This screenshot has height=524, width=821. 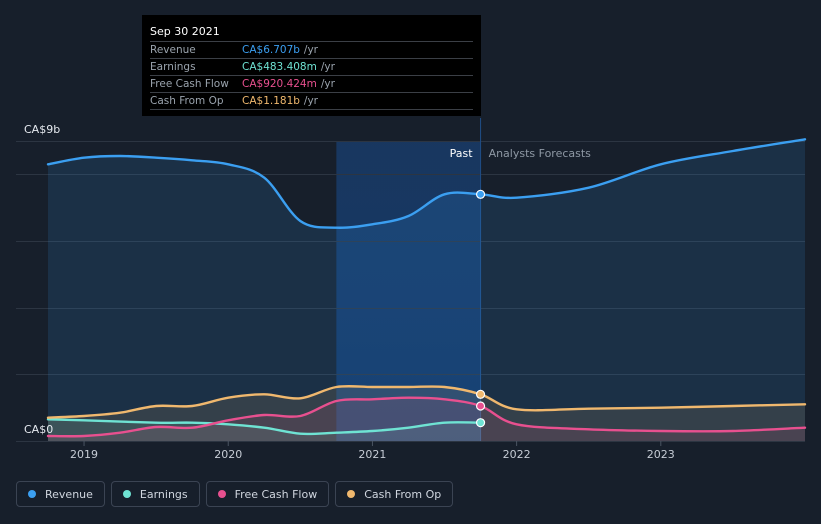 I want to click on past-highlight-band, so click(x=408, y=291).